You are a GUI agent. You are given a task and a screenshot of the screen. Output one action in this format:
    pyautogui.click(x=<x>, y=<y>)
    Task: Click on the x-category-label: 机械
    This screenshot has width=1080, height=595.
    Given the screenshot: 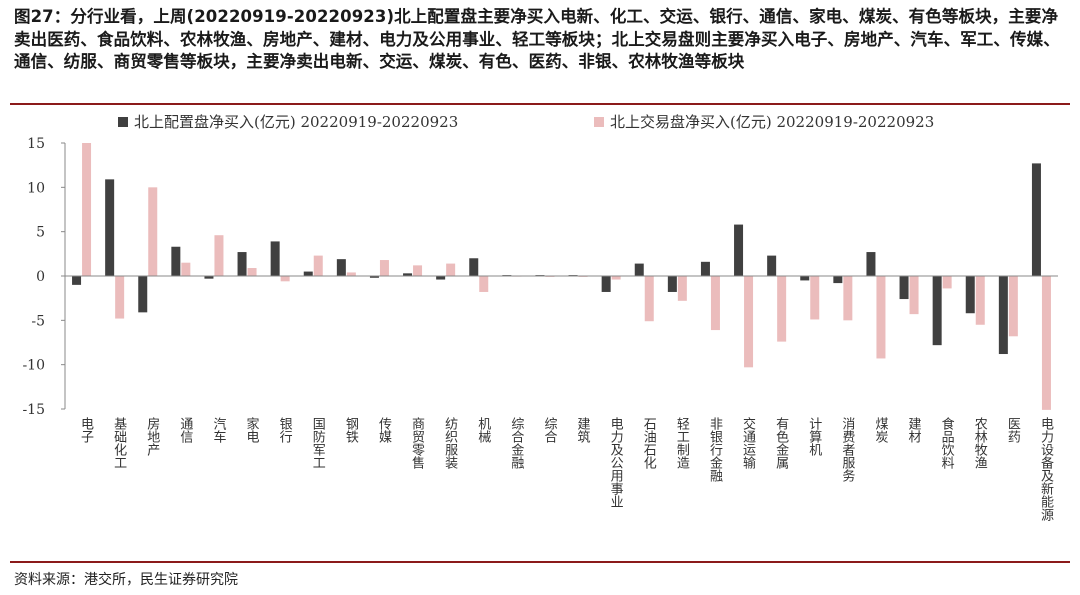 What is the action you would take?
    pyautogui.click(x=483, y=430)
    